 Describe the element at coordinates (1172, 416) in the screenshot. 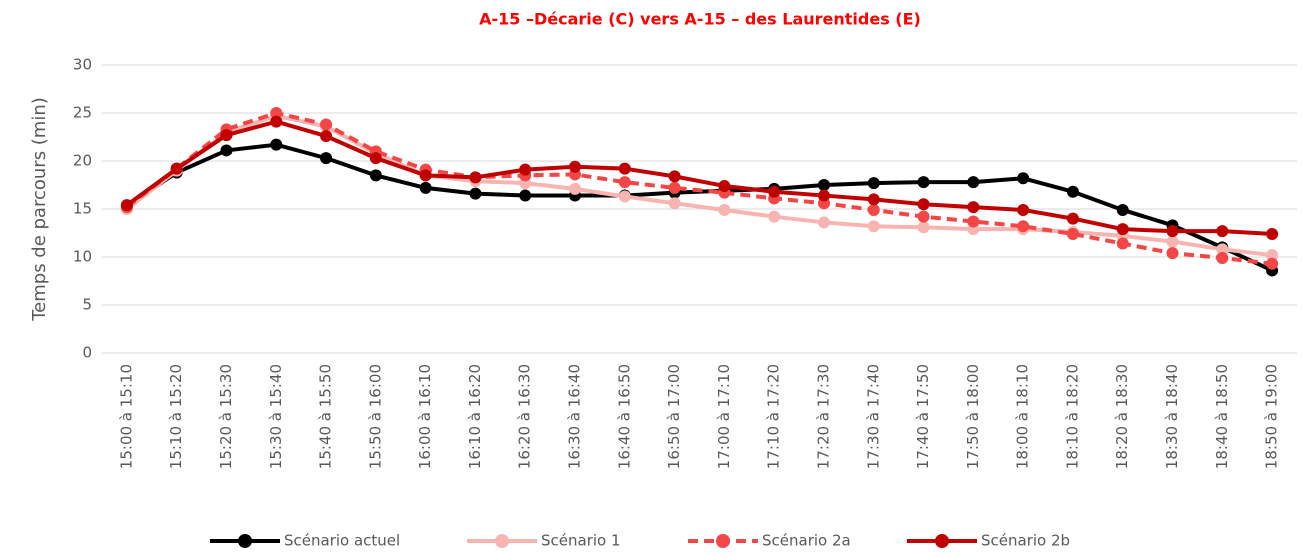

I see `x-tick-label: 18:30 à 18:40` at that location.